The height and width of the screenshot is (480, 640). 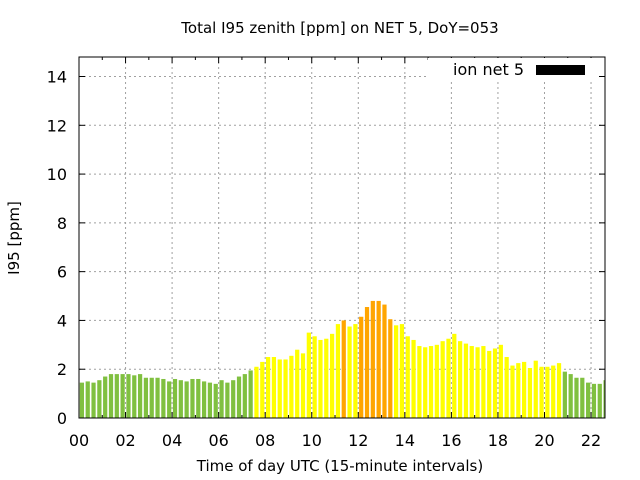 What do you see at coordinates (544, 440) in the screenshot?
I see `x-tick-label: 20` at bounding box center [544, 440].